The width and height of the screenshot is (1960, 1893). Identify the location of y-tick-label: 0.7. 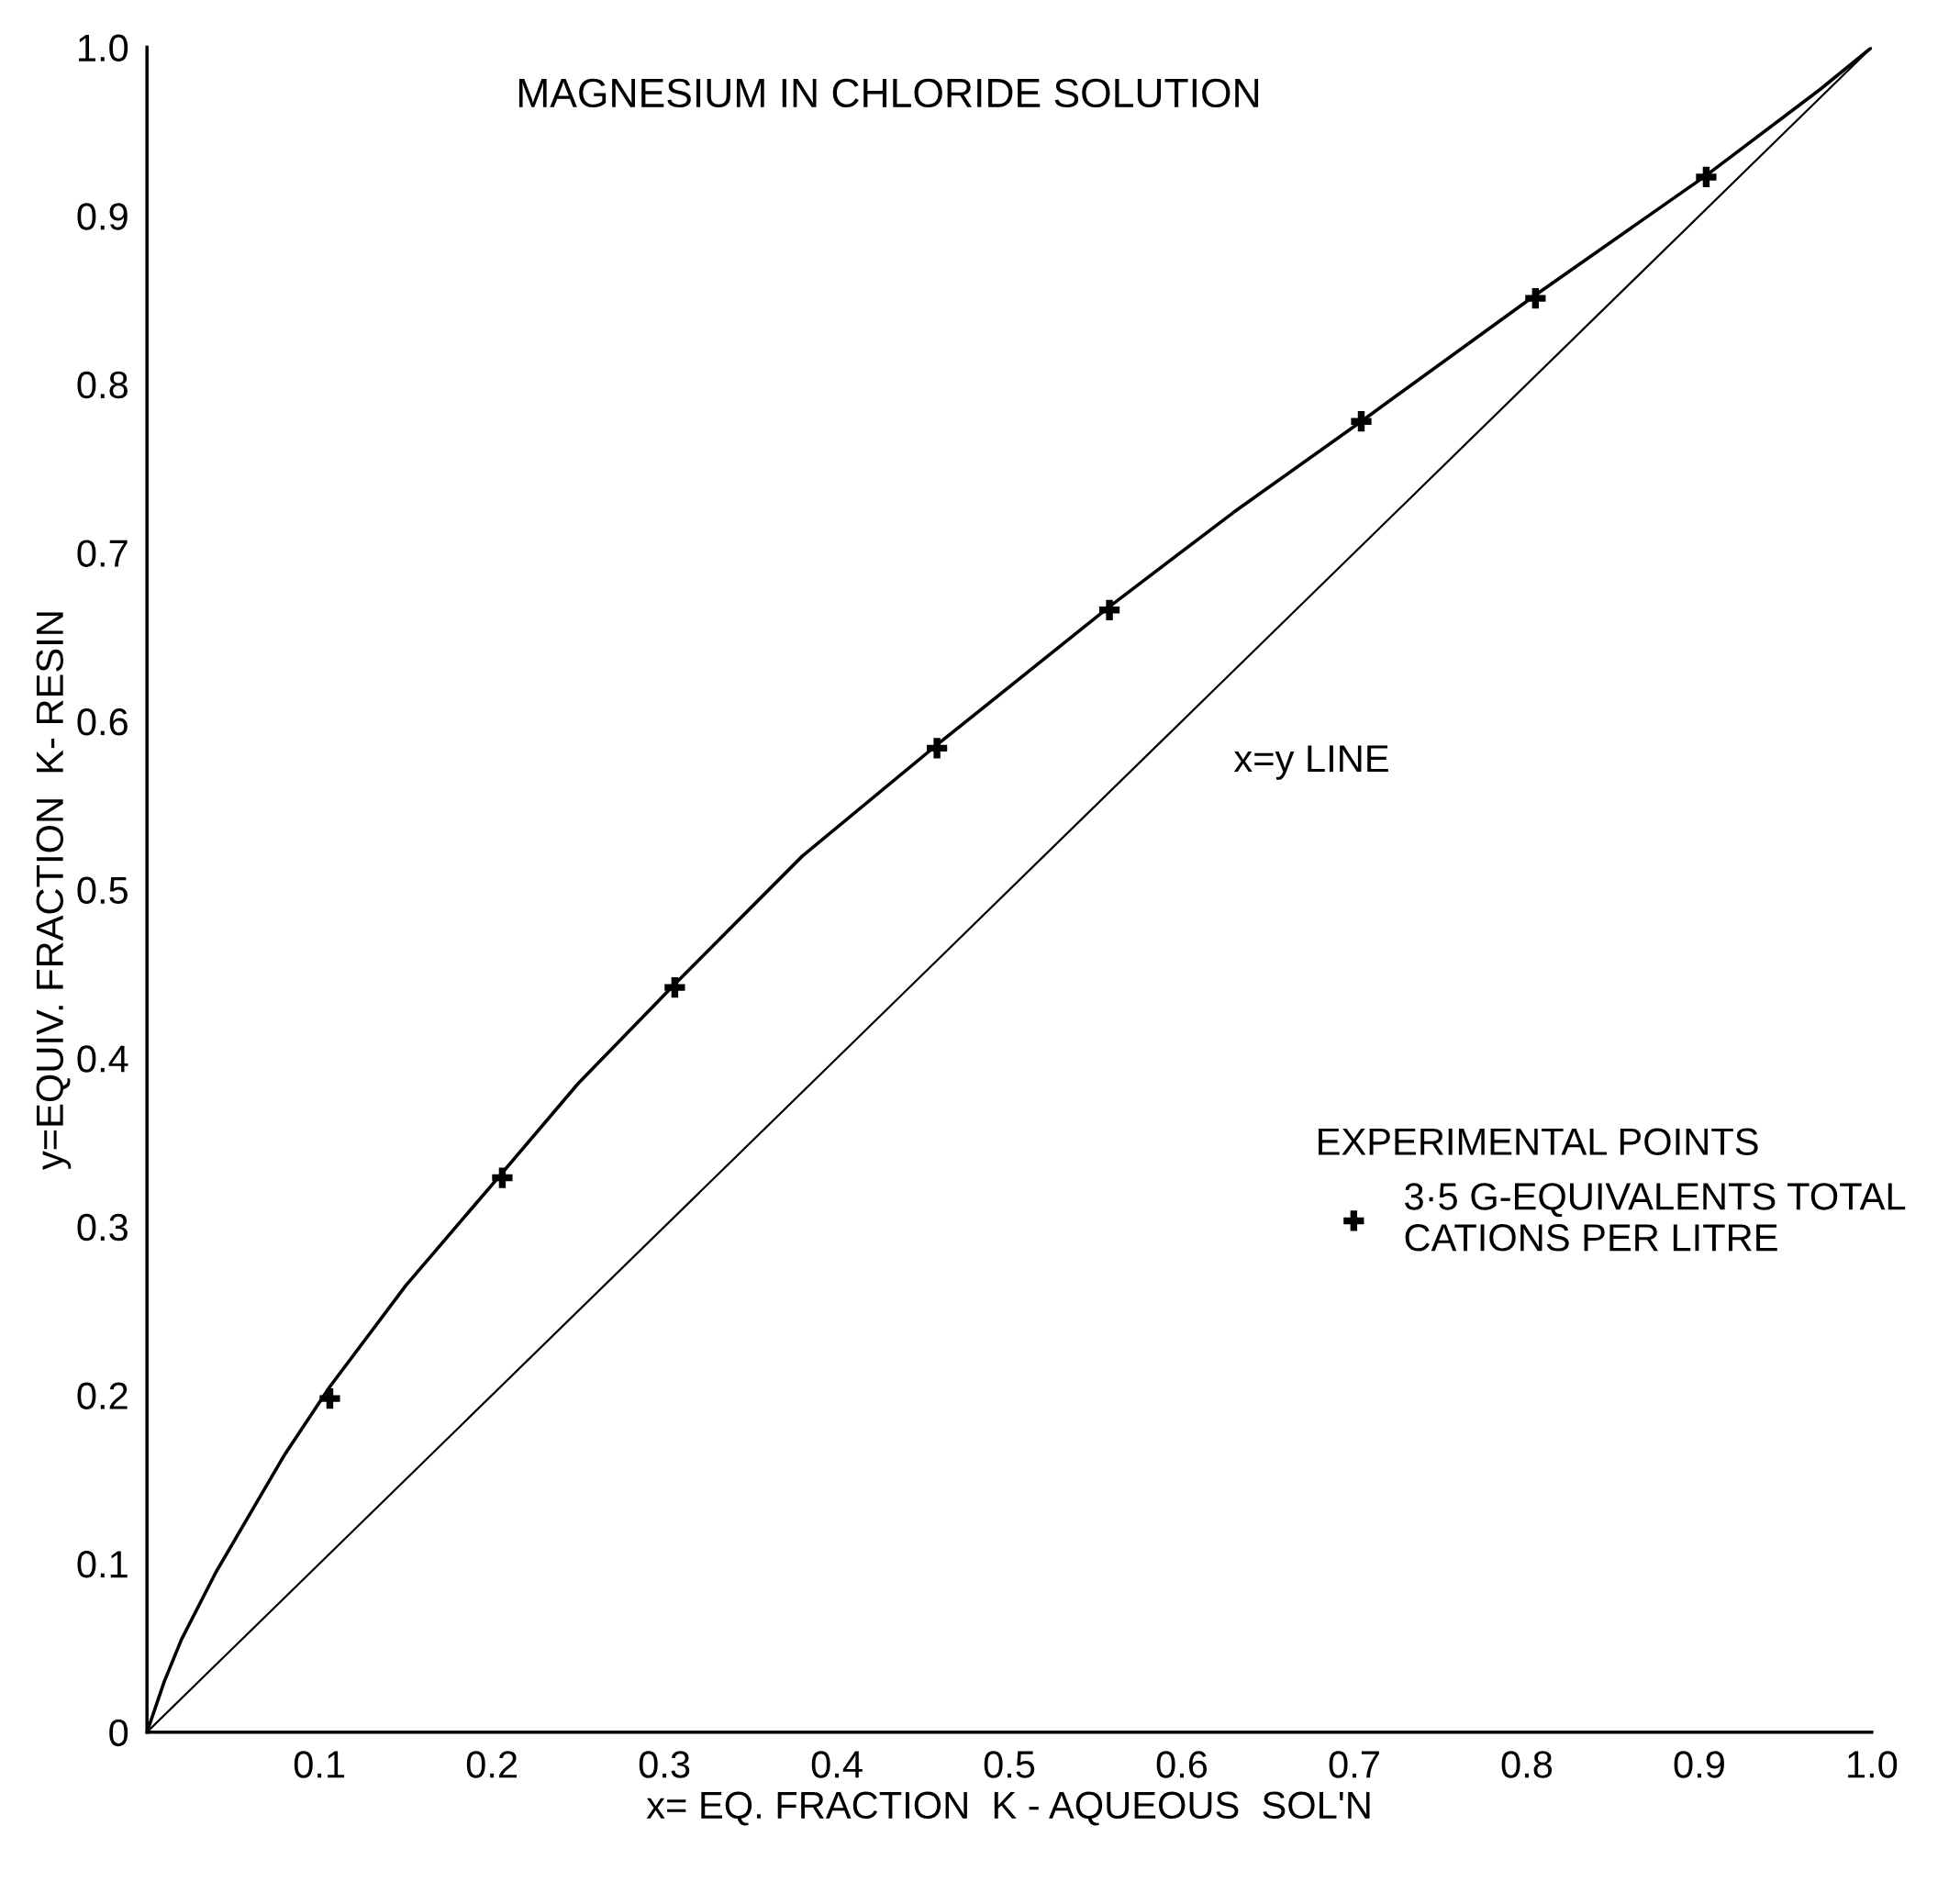
(102, 553).